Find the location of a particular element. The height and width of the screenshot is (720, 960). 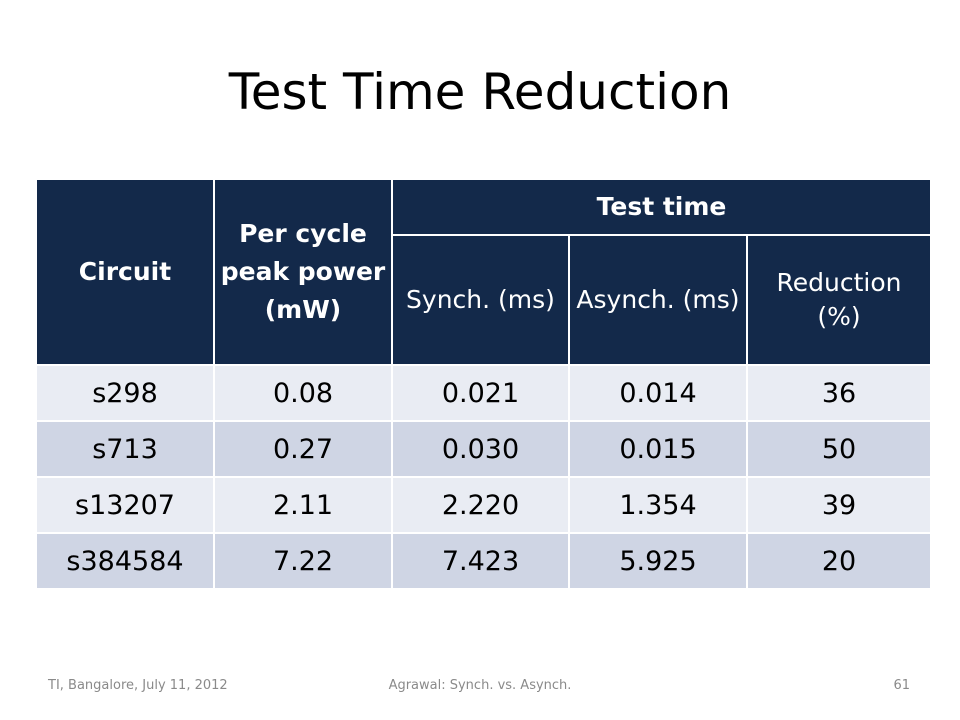

header-peak-power: Per cycle peak power (mW) is located at coordinates (303, 272).